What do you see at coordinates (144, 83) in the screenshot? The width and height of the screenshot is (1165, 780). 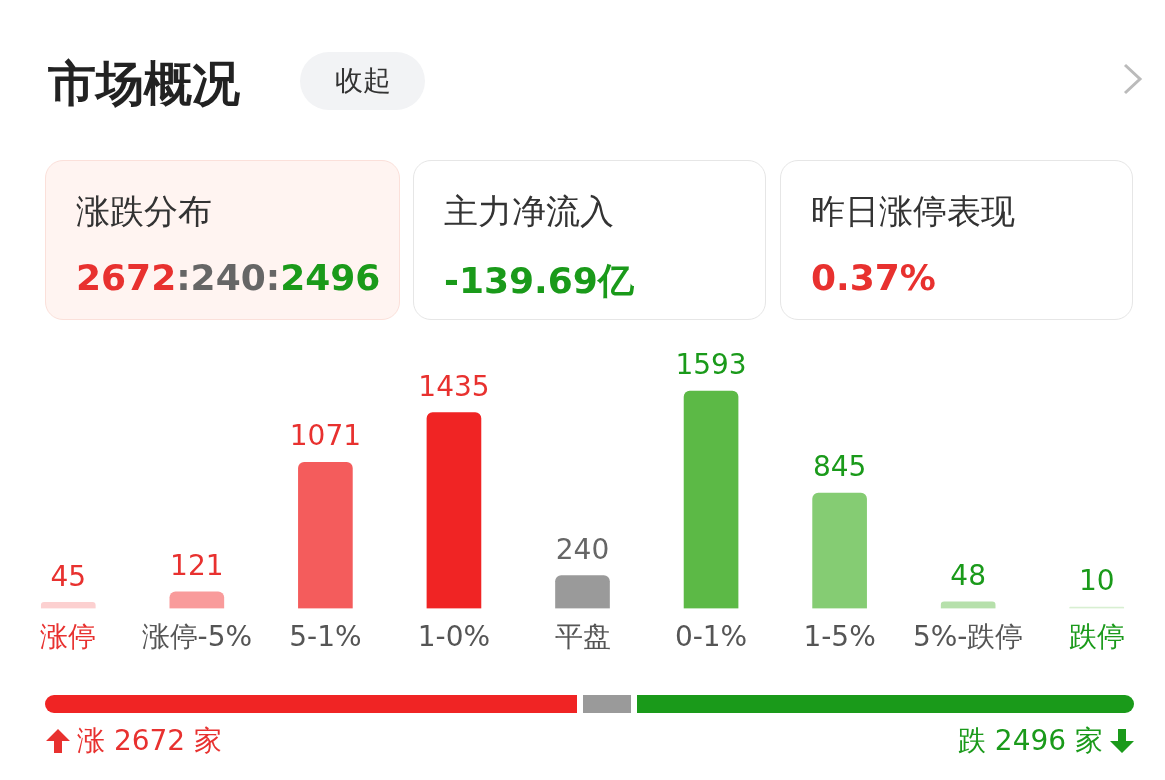 I see `chart-title: 市场概况` at bounding box center [144, 83].